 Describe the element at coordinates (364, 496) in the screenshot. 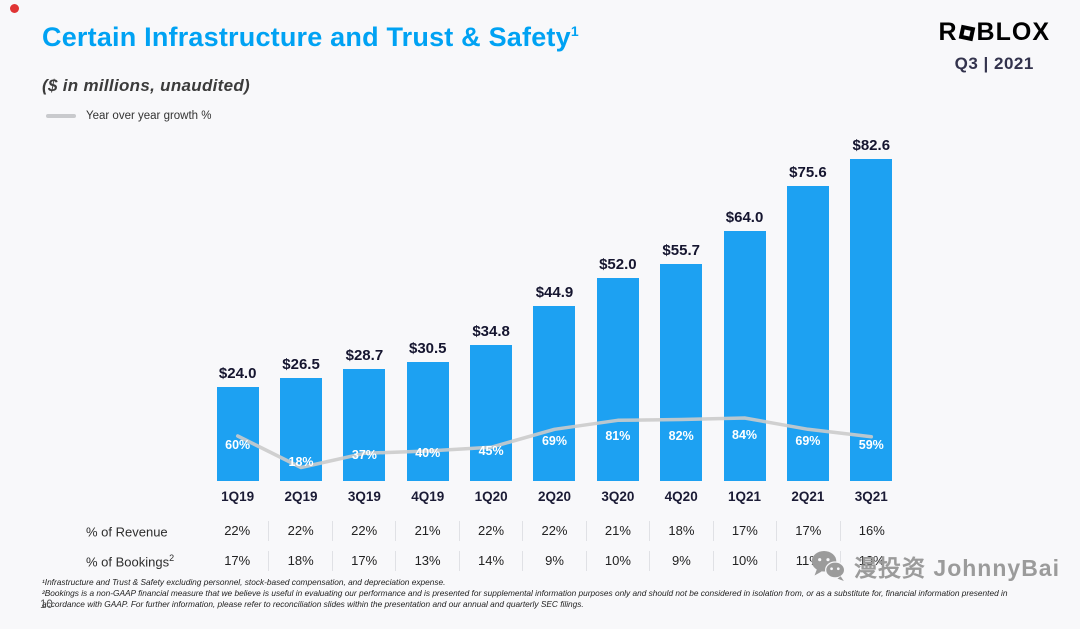

I see `x-axis-label: 3Q19` at that location.